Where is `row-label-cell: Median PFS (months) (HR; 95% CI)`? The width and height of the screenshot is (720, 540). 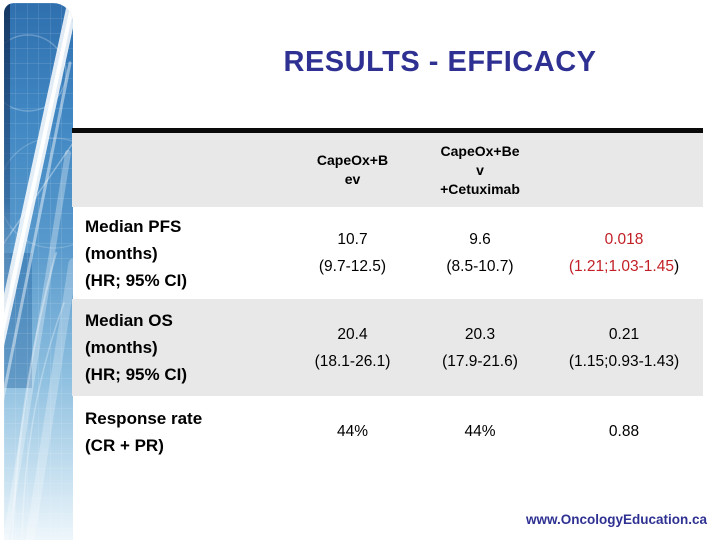 row-label-cell: Median PFS (months) (HR; 95% CI) is located at coordinates (181, 253).